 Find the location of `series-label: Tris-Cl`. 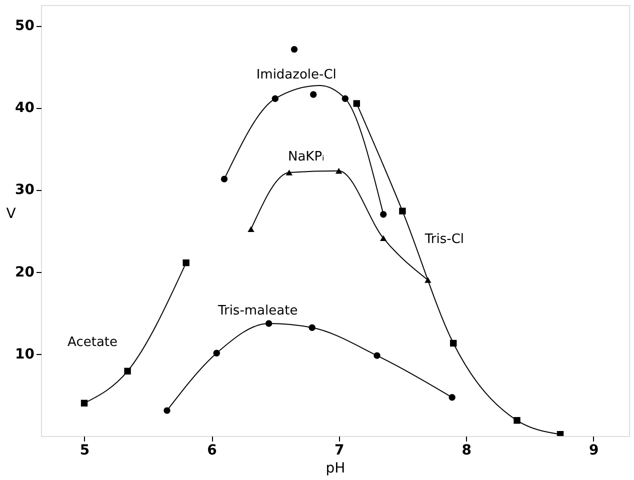

series-label: Tris-Cl is located at coordinates (444, 240).